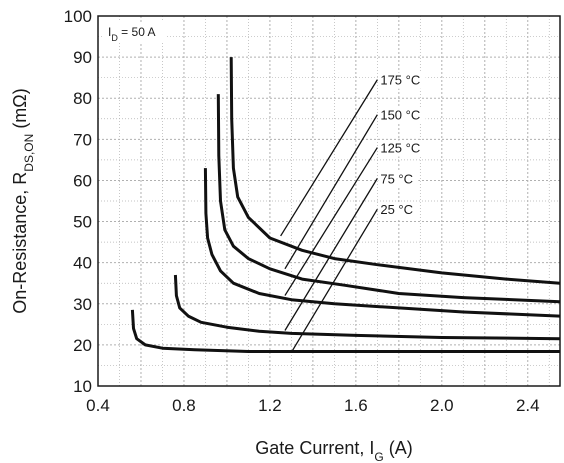  I want to click on y-tick-label: 100, so click(78, 16).